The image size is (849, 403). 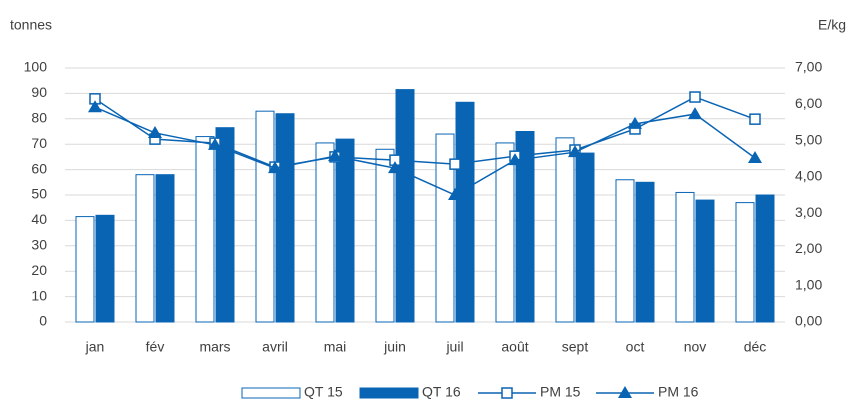 I want to click on legend-label: QT 15, so click(x=323, y=392).